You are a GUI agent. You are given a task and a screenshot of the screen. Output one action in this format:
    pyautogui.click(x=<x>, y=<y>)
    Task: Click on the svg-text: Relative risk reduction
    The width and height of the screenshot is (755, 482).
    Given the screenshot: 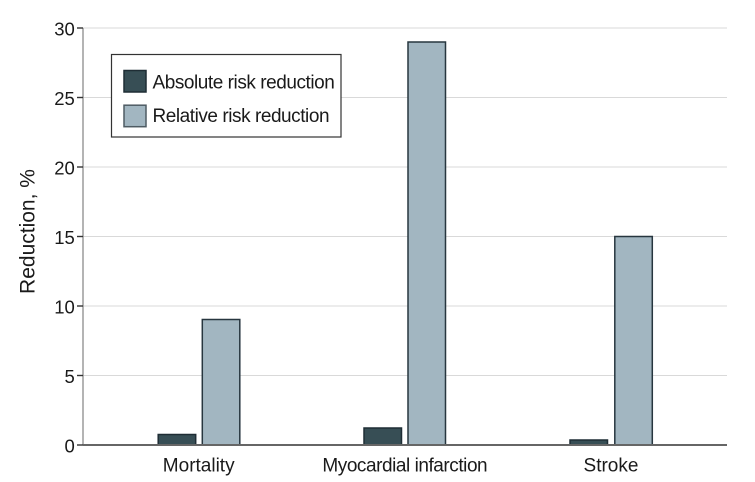 What is the action you would take?
    pyautogui.click(x=241, y=116)
    